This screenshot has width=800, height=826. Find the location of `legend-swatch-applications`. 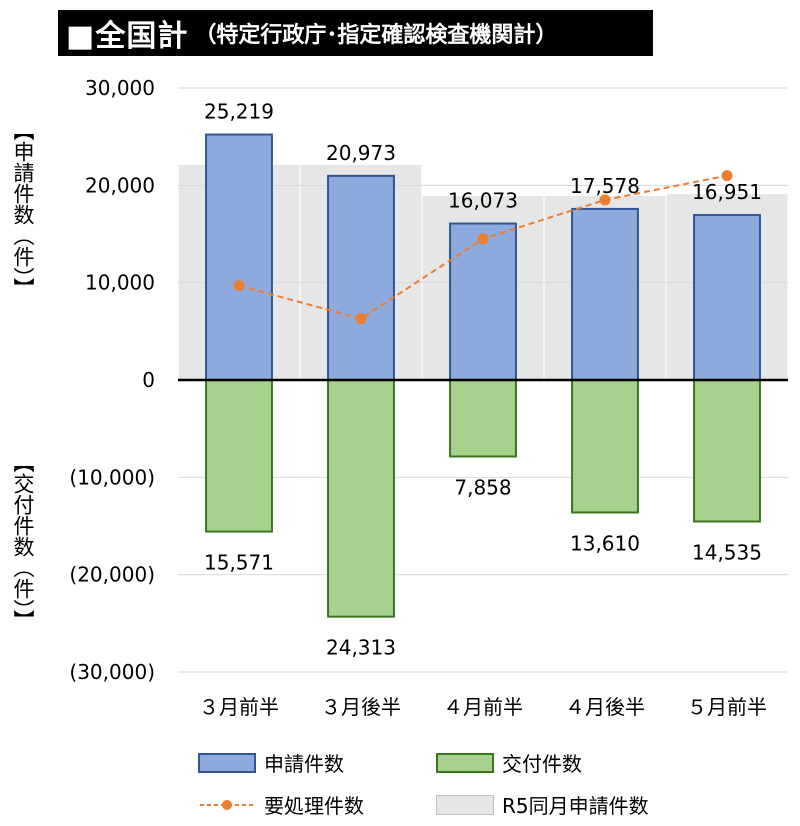

legend-swatch-applications is located at coordinates (227, 762).